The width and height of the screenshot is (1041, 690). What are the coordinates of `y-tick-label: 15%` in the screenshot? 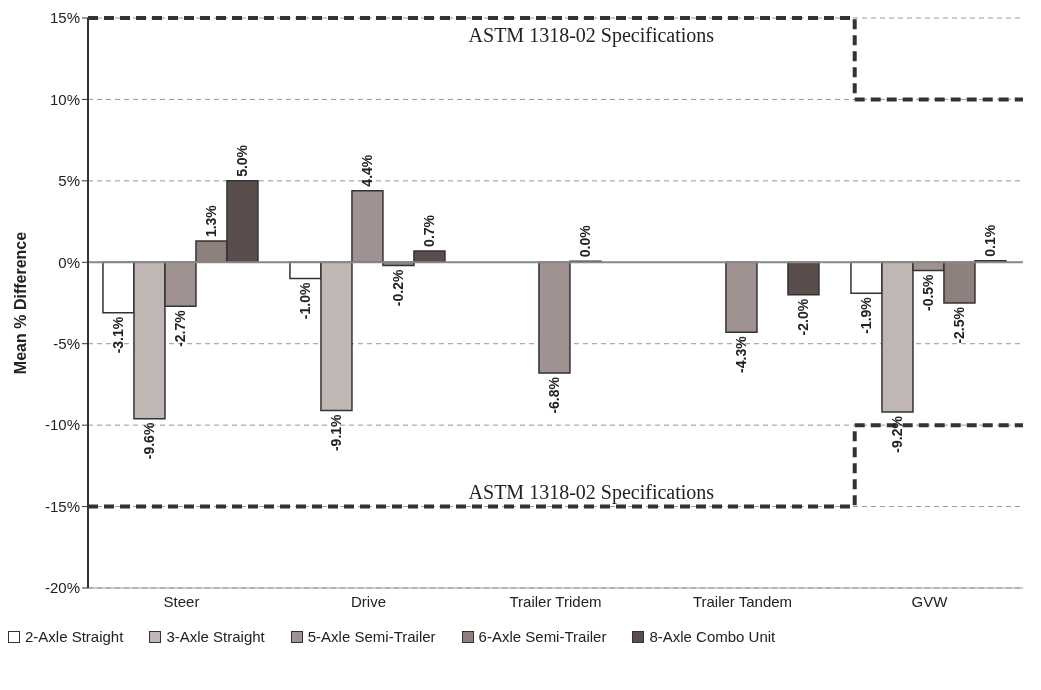 It's located at (64, 18).